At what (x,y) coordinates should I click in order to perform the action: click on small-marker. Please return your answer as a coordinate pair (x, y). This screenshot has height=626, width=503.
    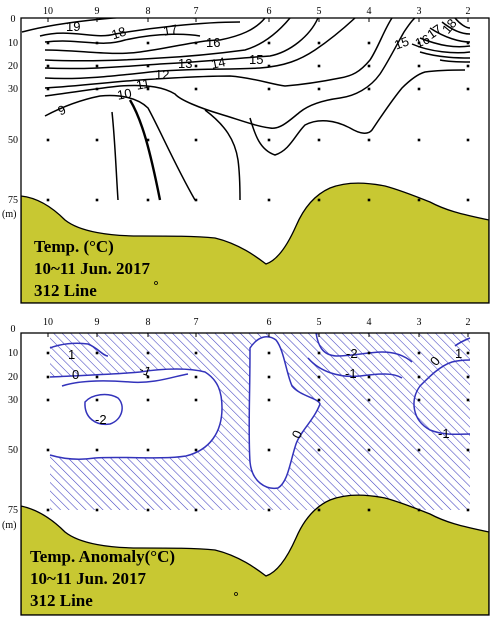
    Looking at the image, I should click on (156, 283).